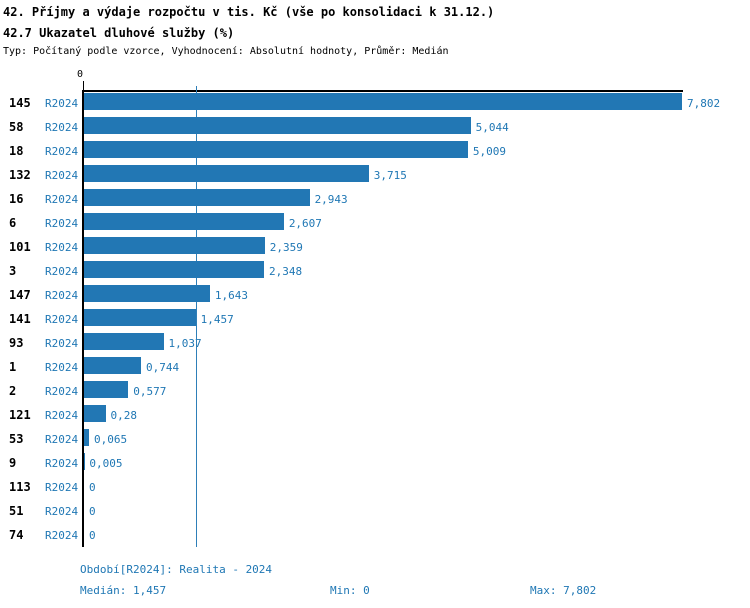 The image size is (750, 608). I want to click on x-axis-zero-tick-mark, so click(83, 86).